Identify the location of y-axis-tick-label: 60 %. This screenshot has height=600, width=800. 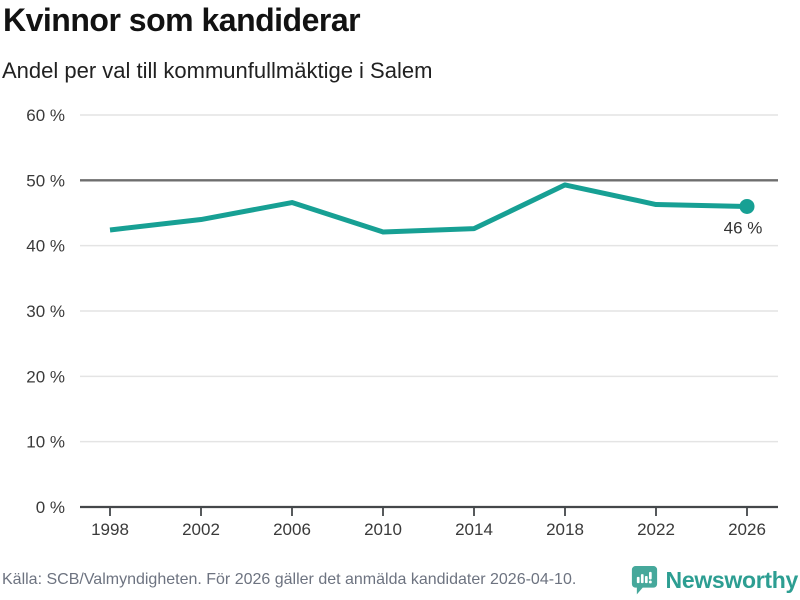
(45, 115).